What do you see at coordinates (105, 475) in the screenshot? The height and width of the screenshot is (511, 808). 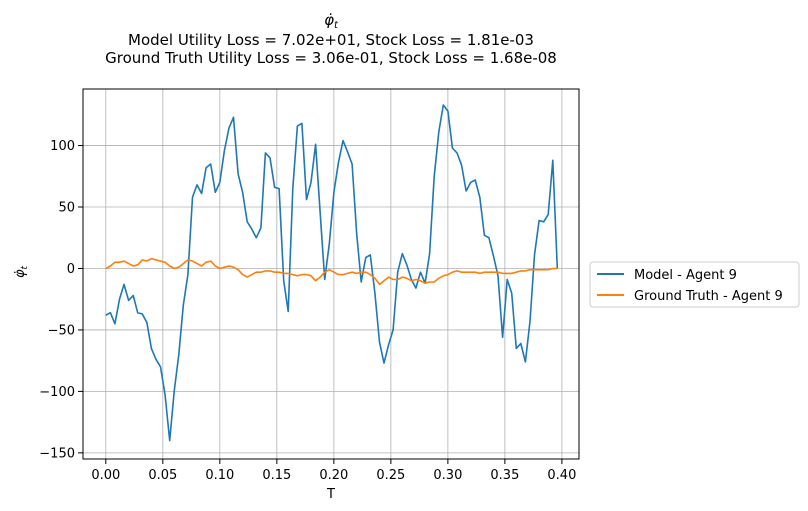 I see `x-tick-label: 0.00` at bounding box center [105, 475].